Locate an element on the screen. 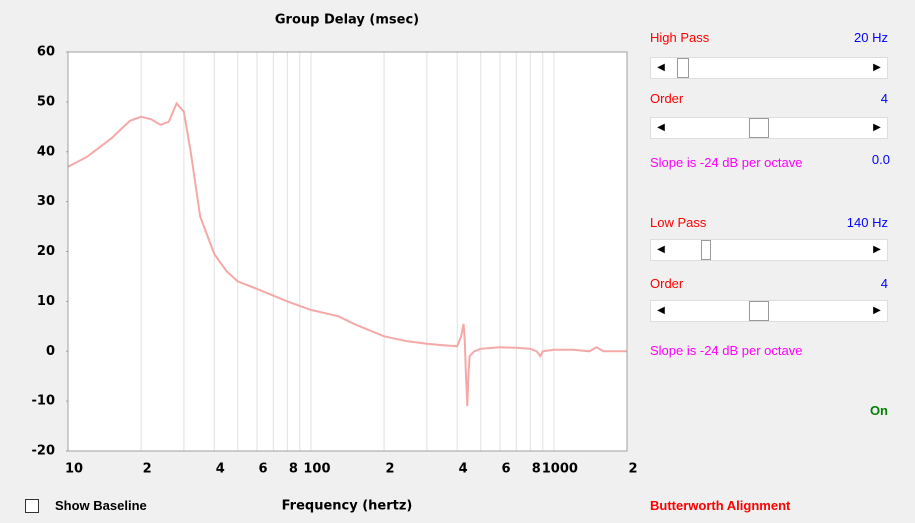 The width and height of the screenshot is (915, 523). y-tick-label: 10 is located at coordinates (46, 301).